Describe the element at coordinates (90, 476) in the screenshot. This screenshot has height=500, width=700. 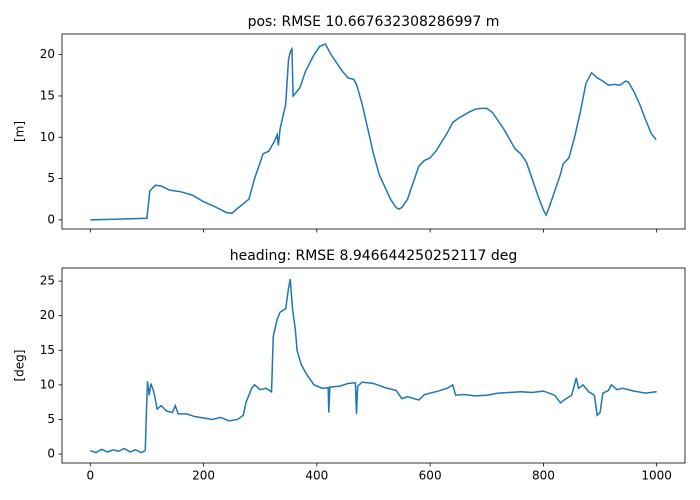
I see `x-tick-label: 0` at that location.